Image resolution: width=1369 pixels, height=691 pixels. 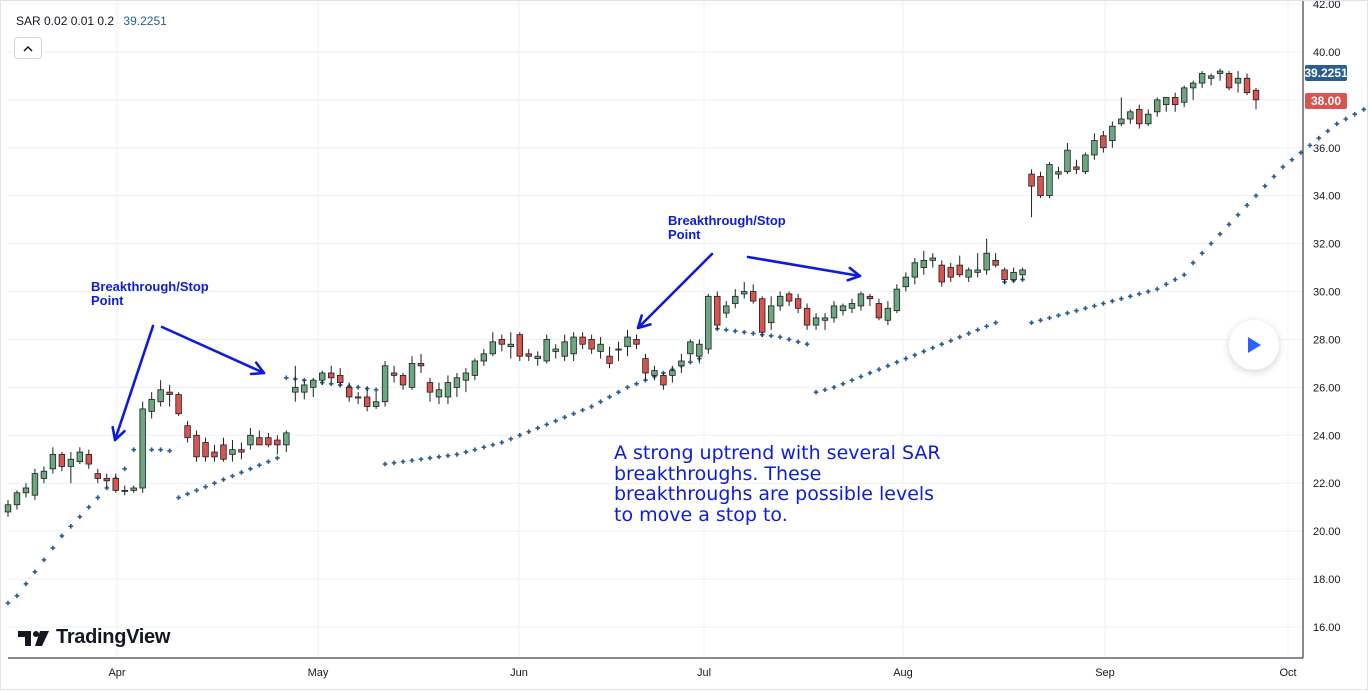 I want to click on indicator-value: 39.2251, so click(x=145, y=21).